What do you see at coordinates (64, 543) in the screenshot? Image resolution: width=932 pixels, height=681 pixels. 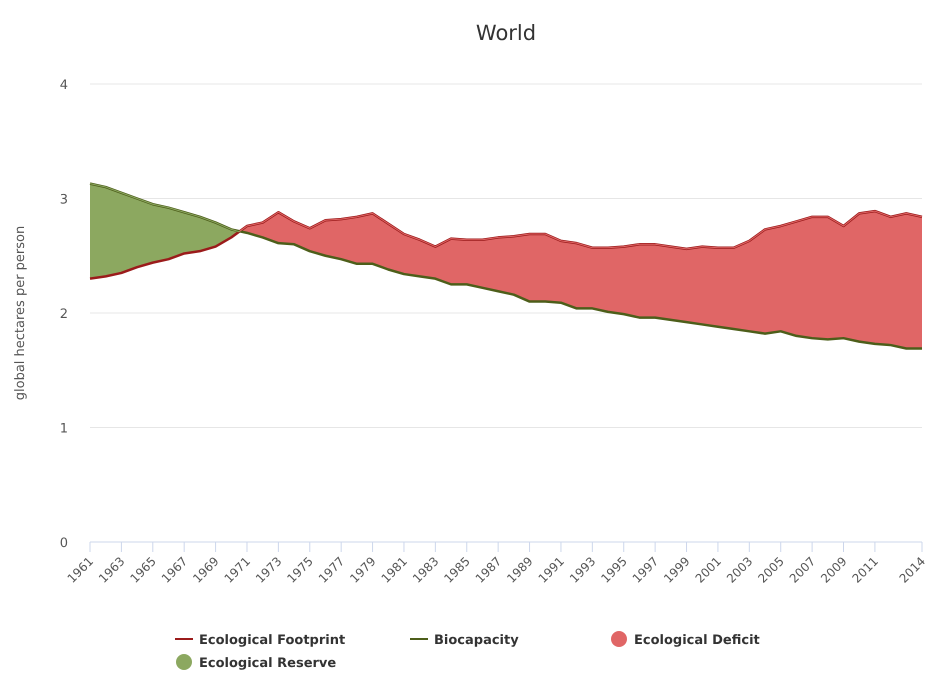 I see `y-tick-label: 0` at bounding box center [64, 543].